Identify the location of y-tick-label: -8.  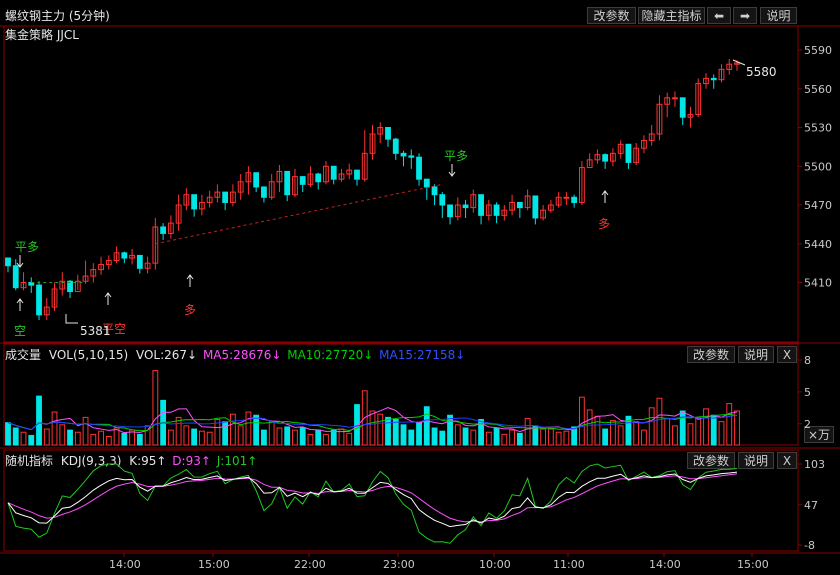
(809, 545).